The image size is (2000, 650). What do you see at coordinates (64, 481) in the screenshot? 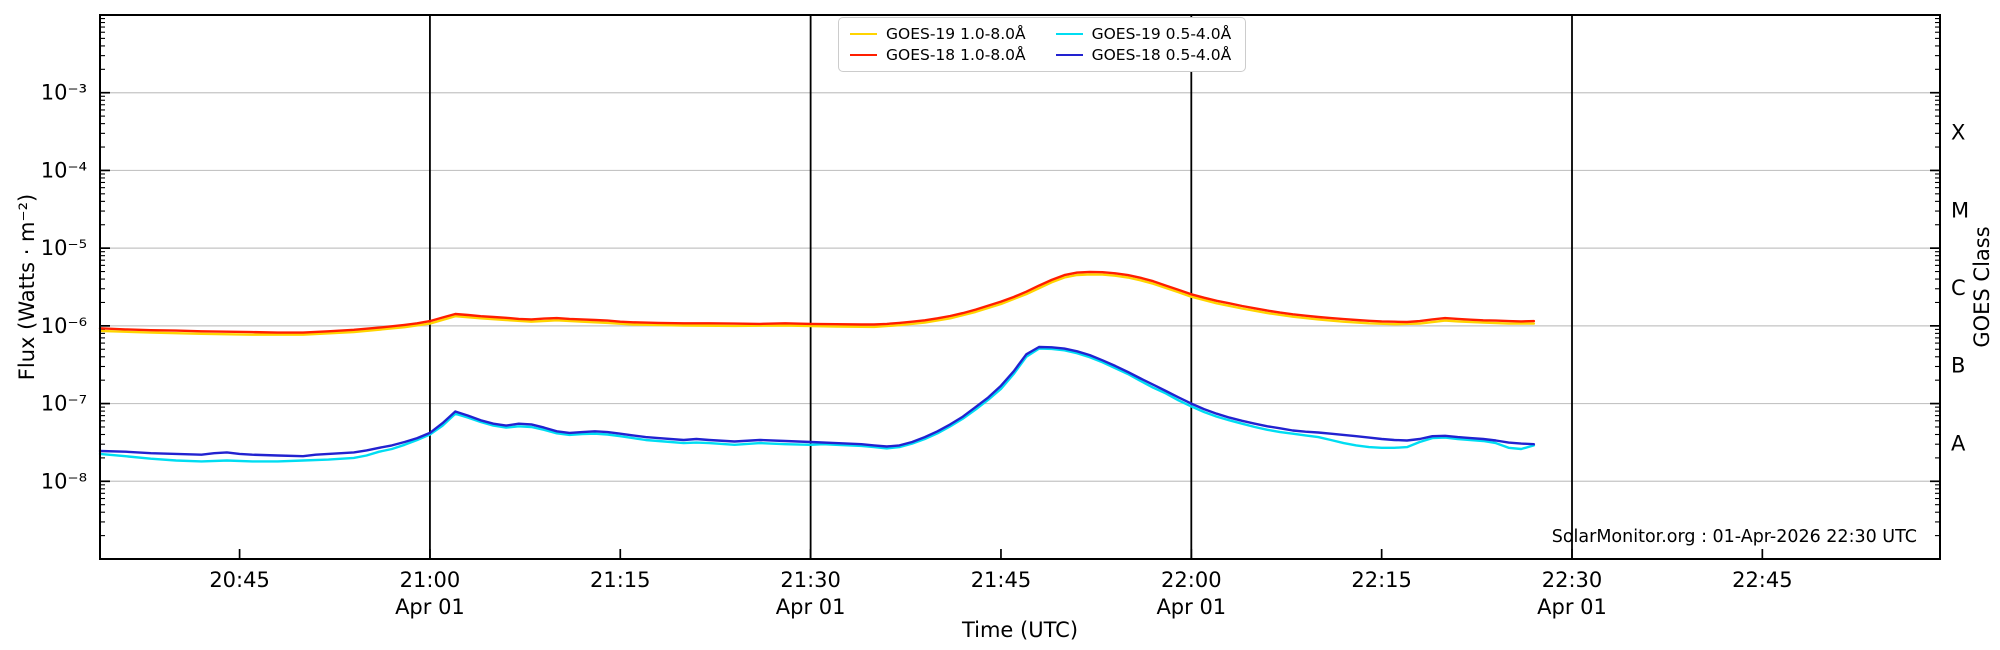
I see `y-tick-label: 10⁻⁸` at bounding box center [64, 481].